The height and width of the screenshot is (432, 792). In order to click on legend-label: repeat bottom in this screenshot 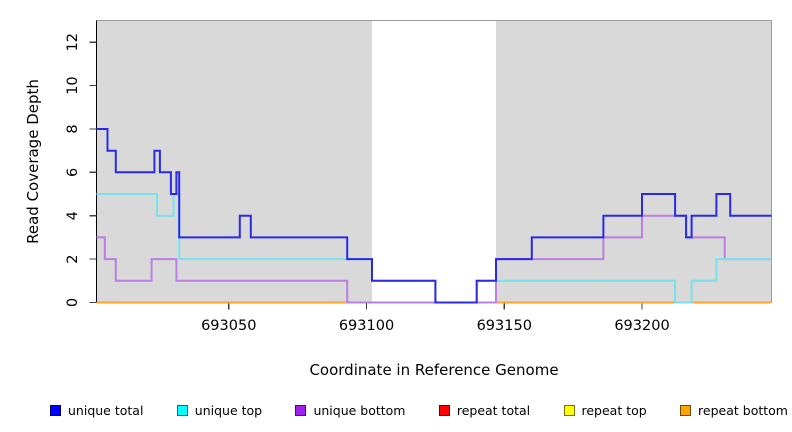, I will do `click(743, 410)`.